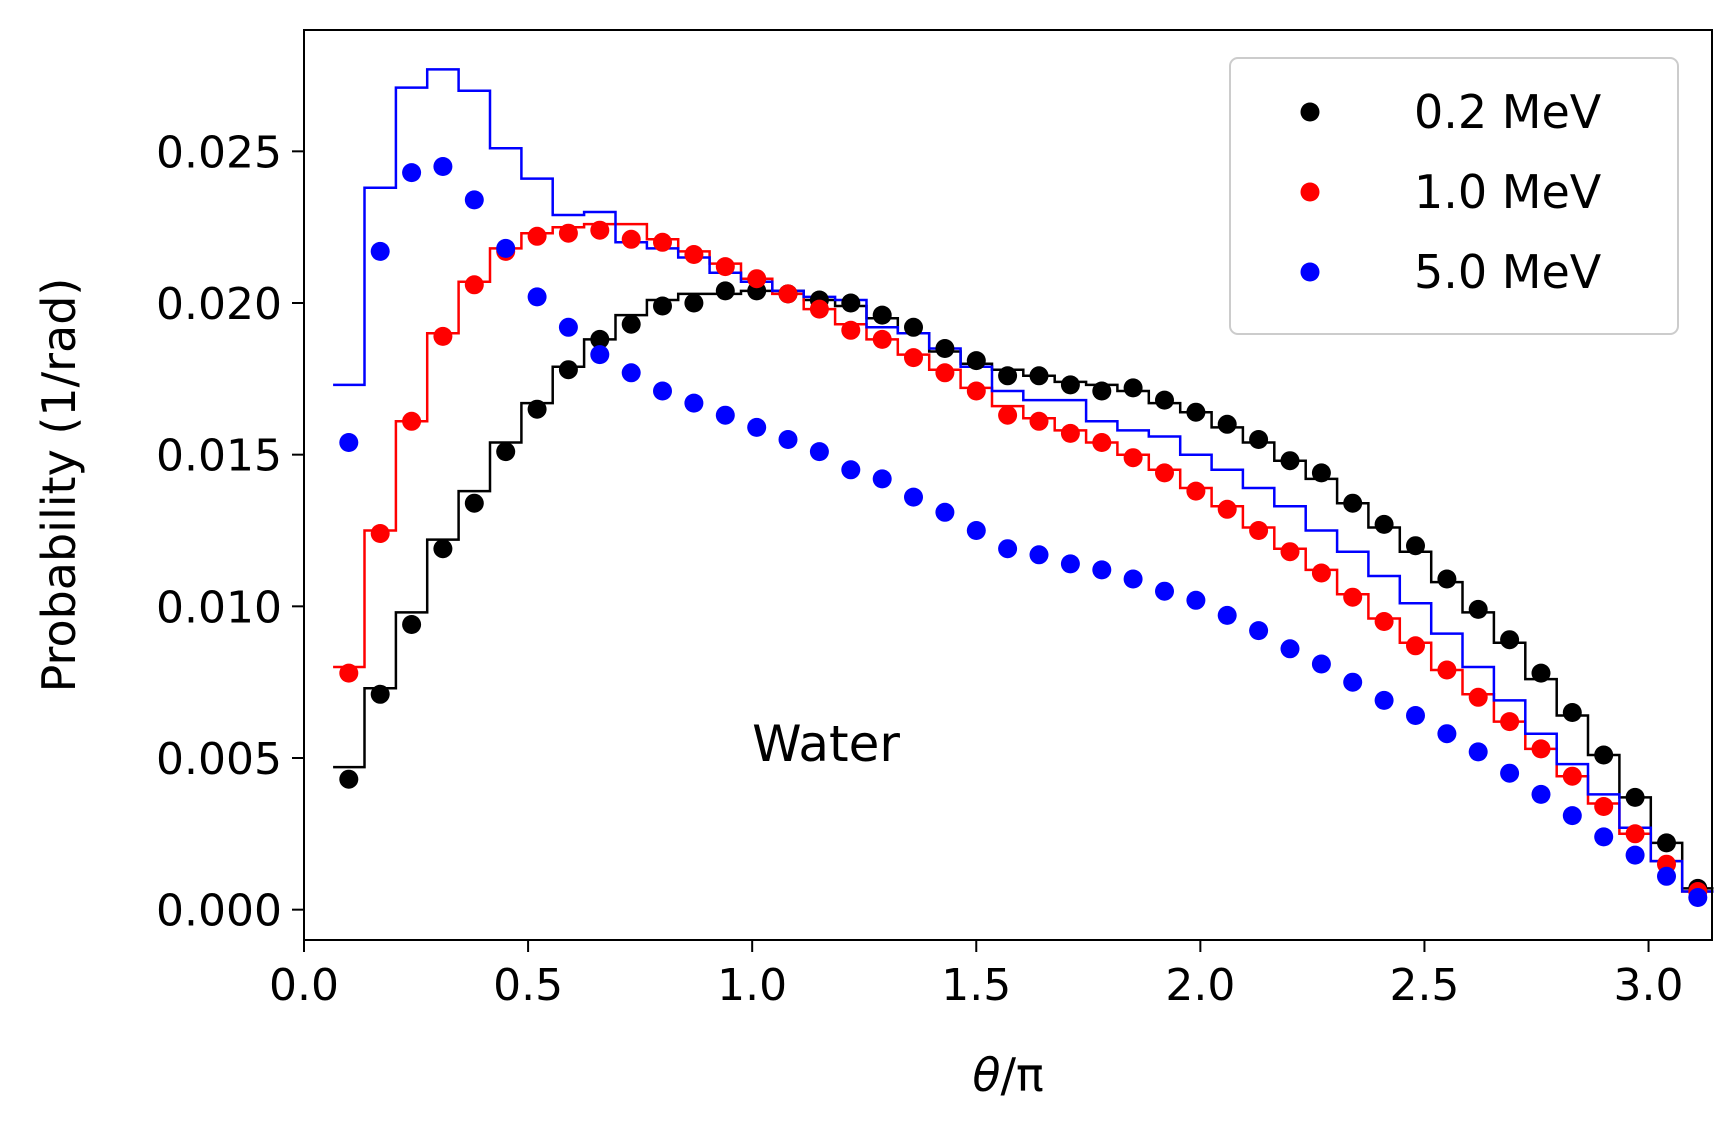 This screenshot has height=1128, width=1727. Describe the element at coordinates (219, 456) in the screenshot. I see `y-tick-label: 0.015` at that location.